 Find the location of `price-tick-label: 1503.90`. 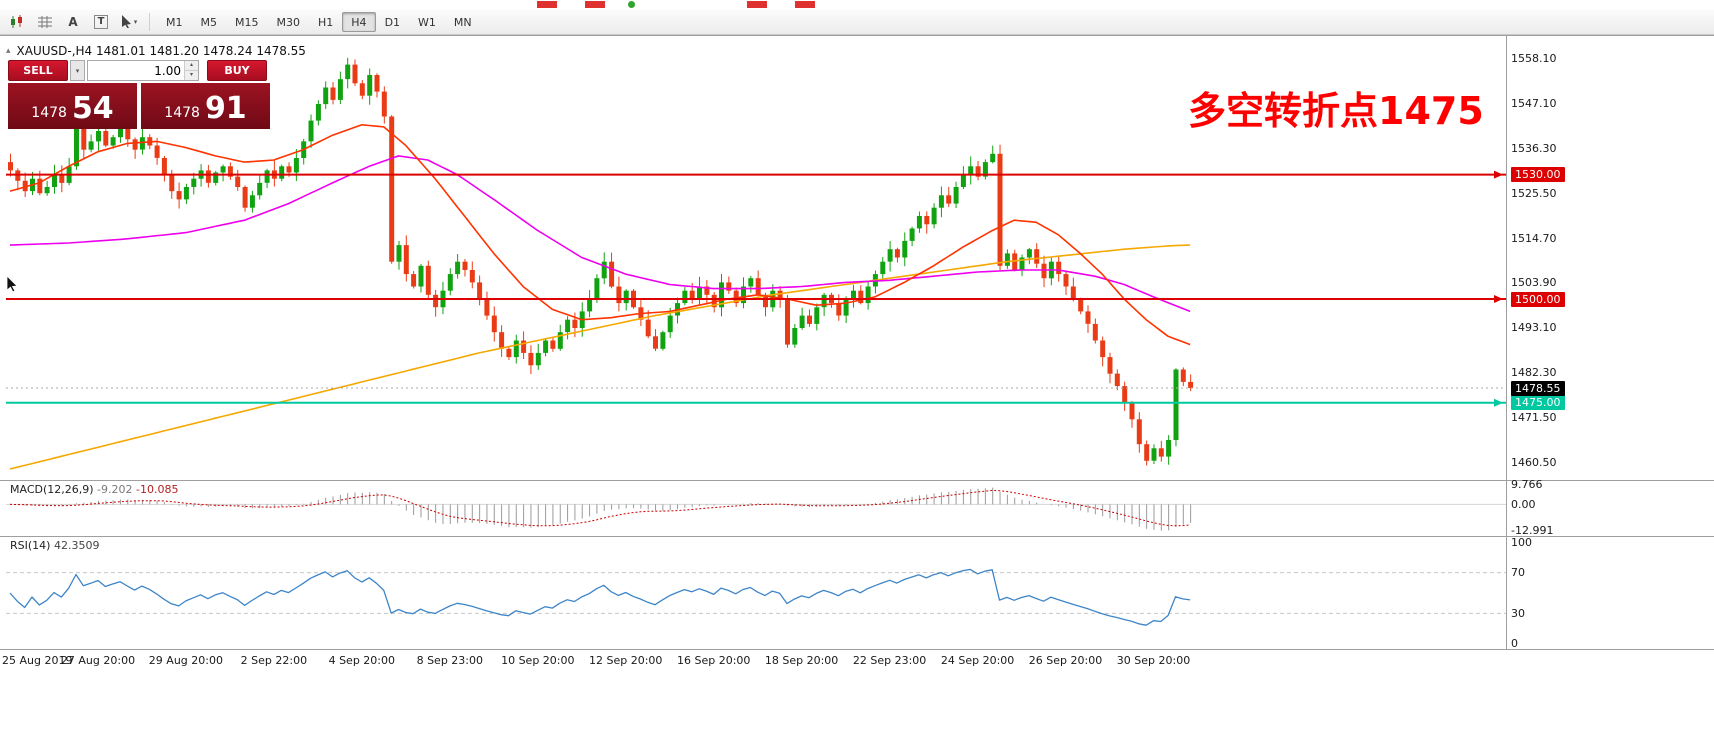

price-tick-label: 1503.90 is located at coordinates (1534, 283).